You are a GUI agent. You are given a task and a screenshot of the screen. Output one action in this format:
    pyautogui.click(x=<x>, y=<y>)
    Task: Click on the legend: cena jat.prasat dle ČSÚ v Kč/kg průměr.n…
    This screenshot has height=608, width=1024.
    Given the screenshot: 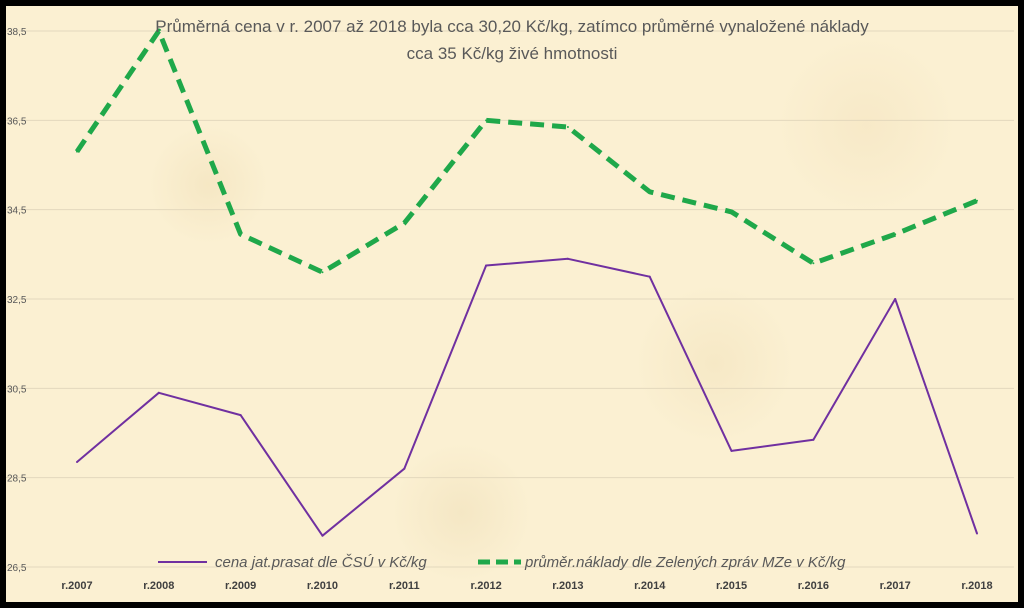 What is the action you would take?
    pyautogui.click(x=502, y=562)
    